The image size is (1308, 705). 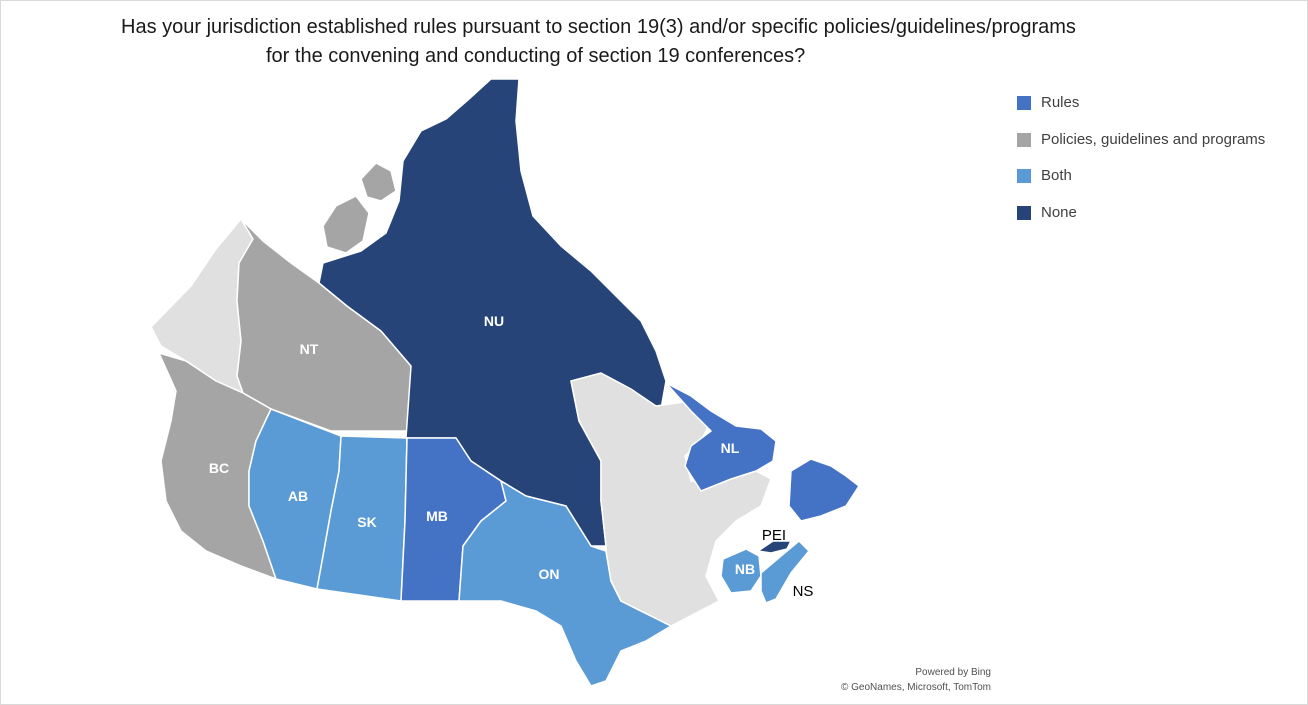 I want to click on legend-label-none: None, so click(x=1059, y=212).